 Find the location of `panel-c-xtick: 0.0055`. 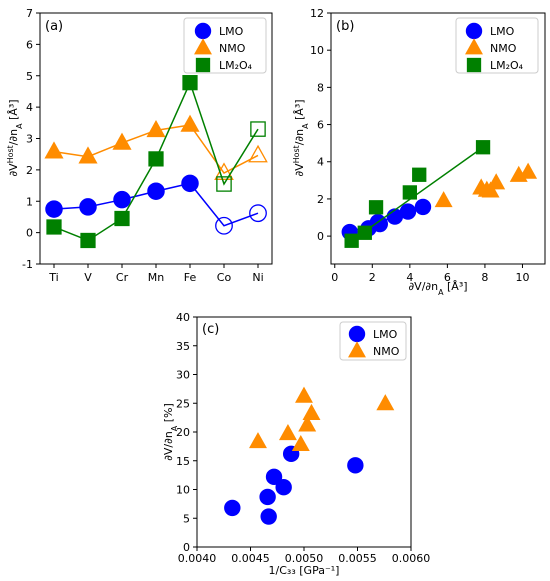

panel-c-xtick: 0.0055 is located at coordinates (357, 558).